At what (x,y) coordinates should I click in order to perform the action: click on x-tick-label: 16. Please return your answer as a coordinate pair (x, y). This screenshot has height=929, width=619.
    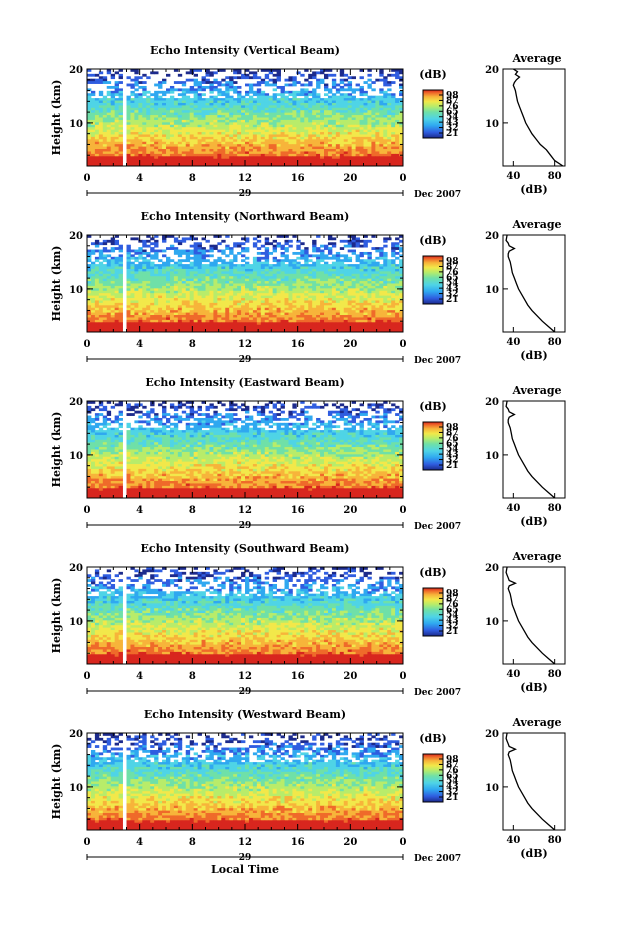
    Looking at the image, I should click on (298, 344).